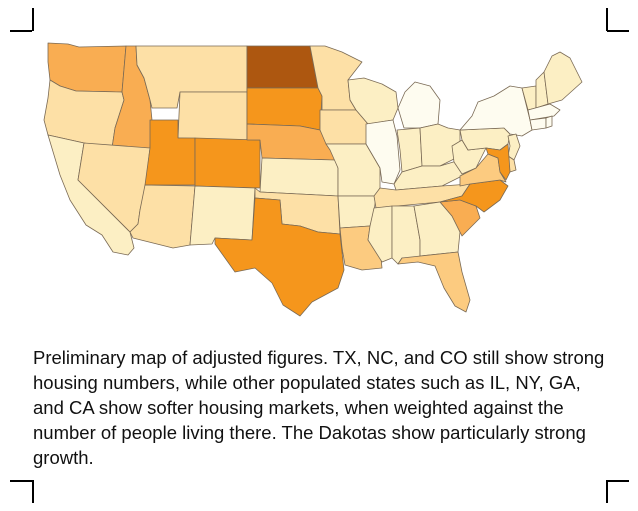  I want to click on state-CT, so click(538, 124).